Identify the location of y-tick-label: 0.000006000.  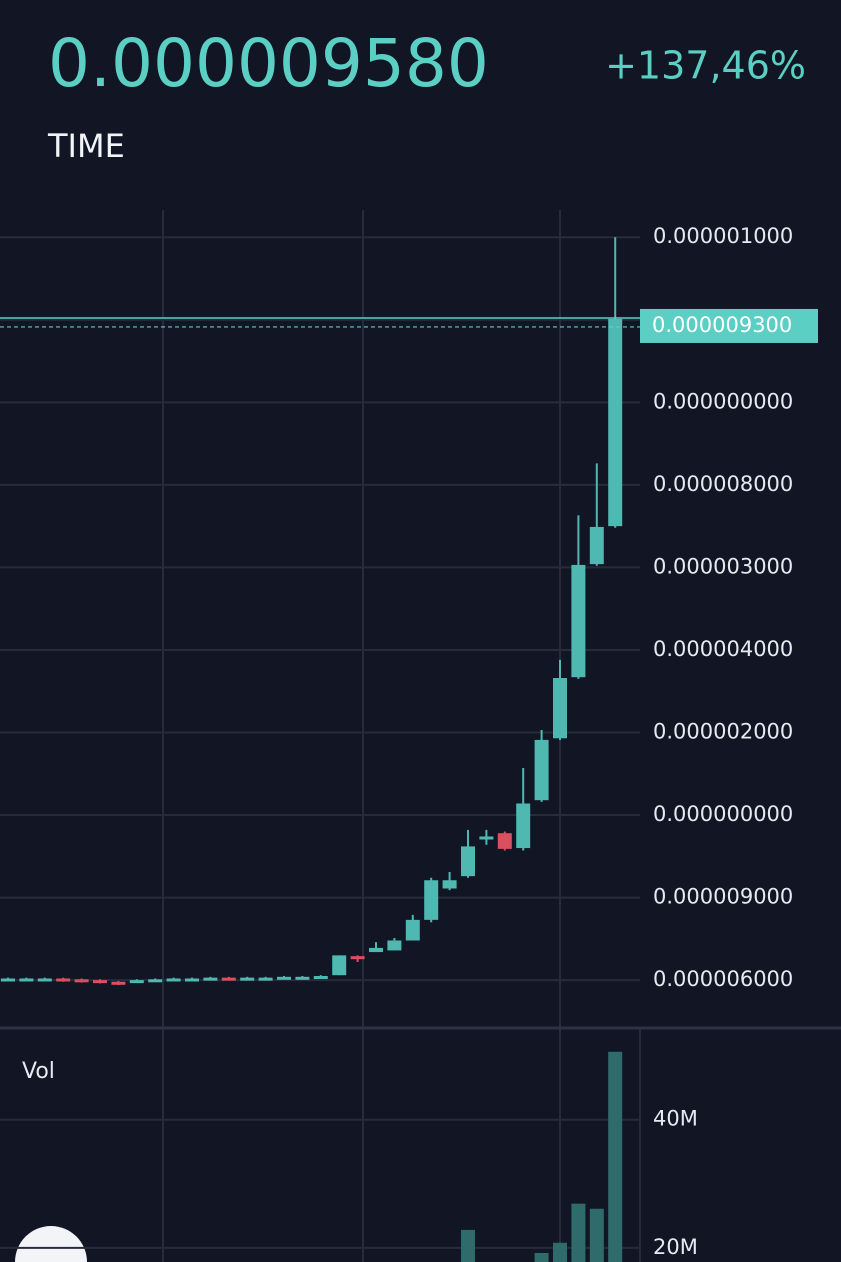
(723, 979).